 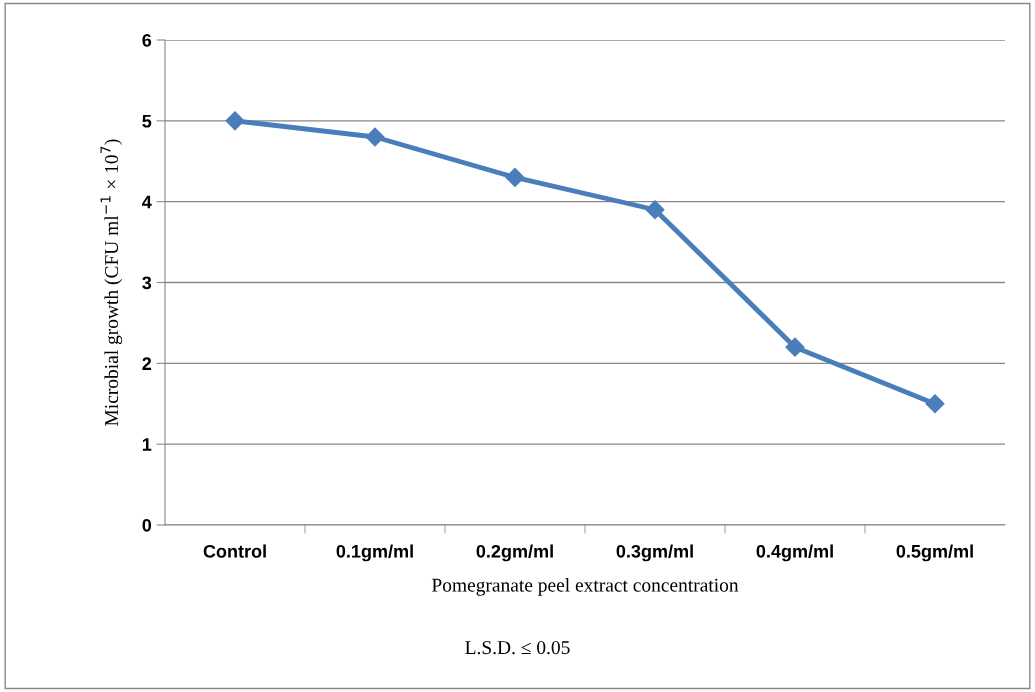 What do you see at coordinates (147, 525) in the screenshot?
I see `y-tick-label: 0` at bounding box center [147, 525].